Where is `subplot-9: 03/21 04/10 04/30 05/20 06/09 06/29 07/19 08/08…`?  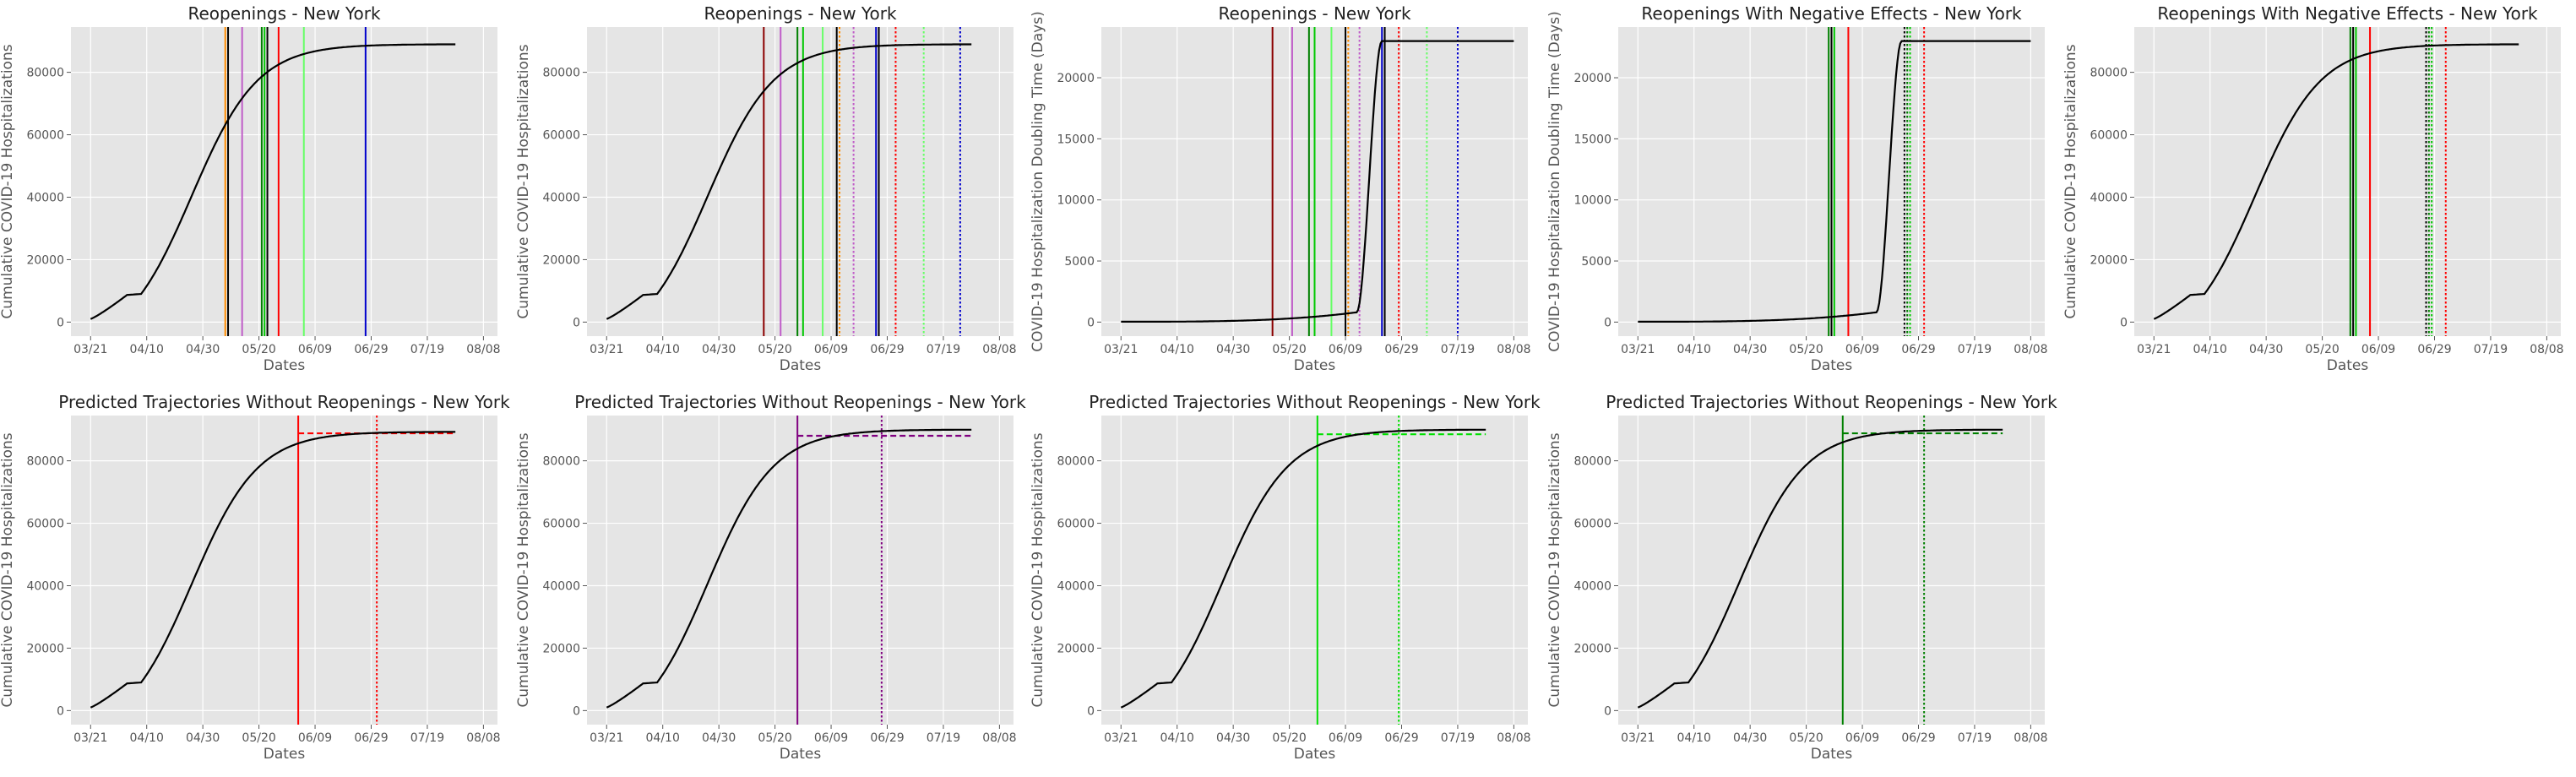
subplot-9: 03/21 04/10 04/30 05/20 06/09 06/29 07/19 08/08… is located at coordinates (1801, 577).